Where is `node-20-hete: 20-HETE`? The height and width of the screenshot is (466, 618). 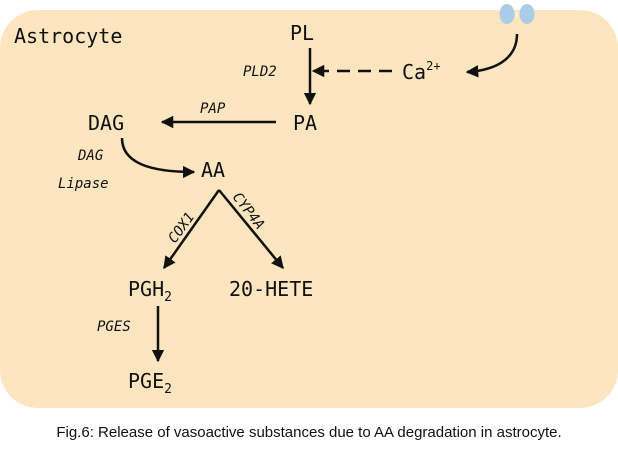
node-20-hete: 20-HETE is located at coordinates (271, 289).